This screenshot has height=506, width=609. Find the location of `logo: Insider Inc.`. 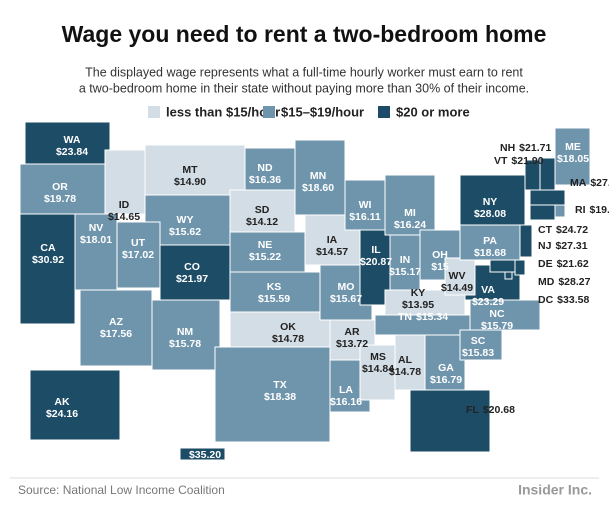

logo: Insider Inc. is located at coordinates (555, 490).